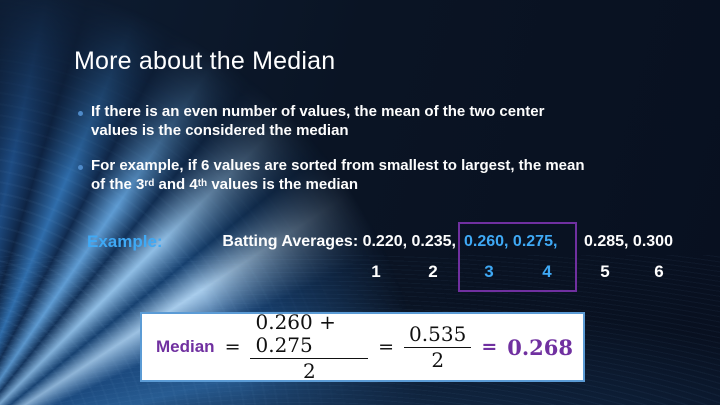 The image size is (720, 405). Describe the element at coordinates (511, 241) in the screenshot. I see `center-values-highlight: 0.260, 0.275,` at that location.